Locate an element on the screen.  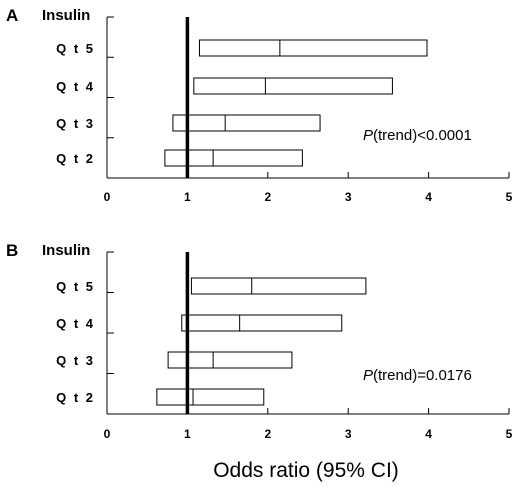
p-trend-annotation: P(trend)<0.0001 is located at coordinates (417, 135).